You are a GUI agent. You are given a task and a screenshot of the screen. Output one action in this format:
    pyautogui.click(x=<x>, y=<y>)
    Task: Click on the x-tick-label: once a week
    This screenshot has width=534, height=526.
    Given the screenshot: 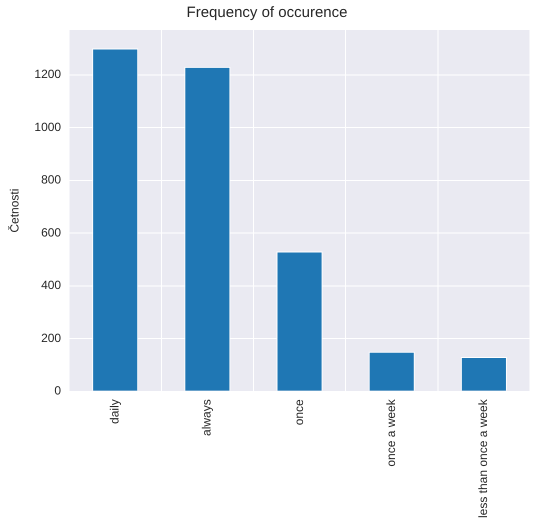 What is the action you would take?
    pyautogui.click(x=391, y=432)
    